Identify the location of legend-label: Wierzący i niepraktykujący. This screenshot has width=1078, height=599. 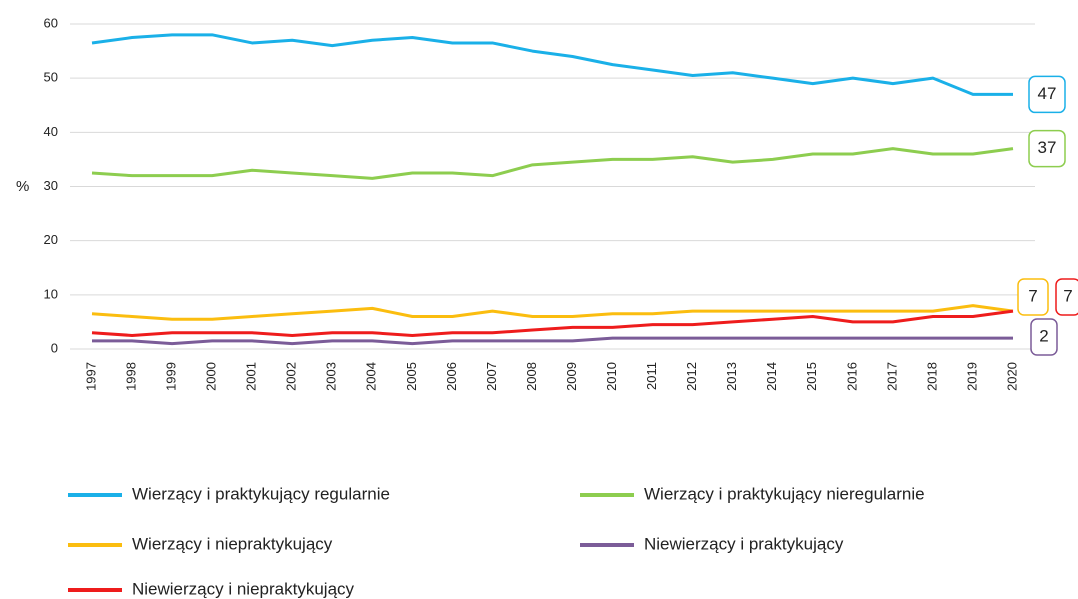
(232, 543).